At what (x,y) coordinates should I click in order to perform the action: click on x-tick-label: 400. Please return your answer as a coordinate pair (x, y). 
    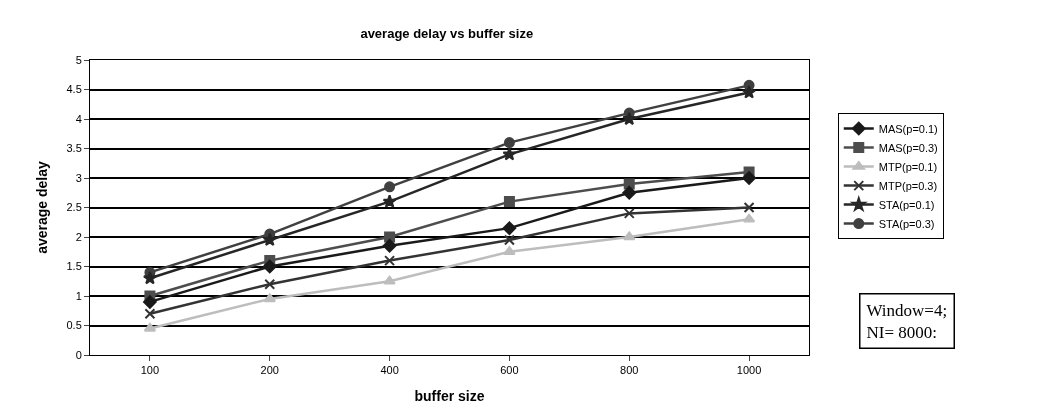
    Looking at the image, I should click on (389, 370).